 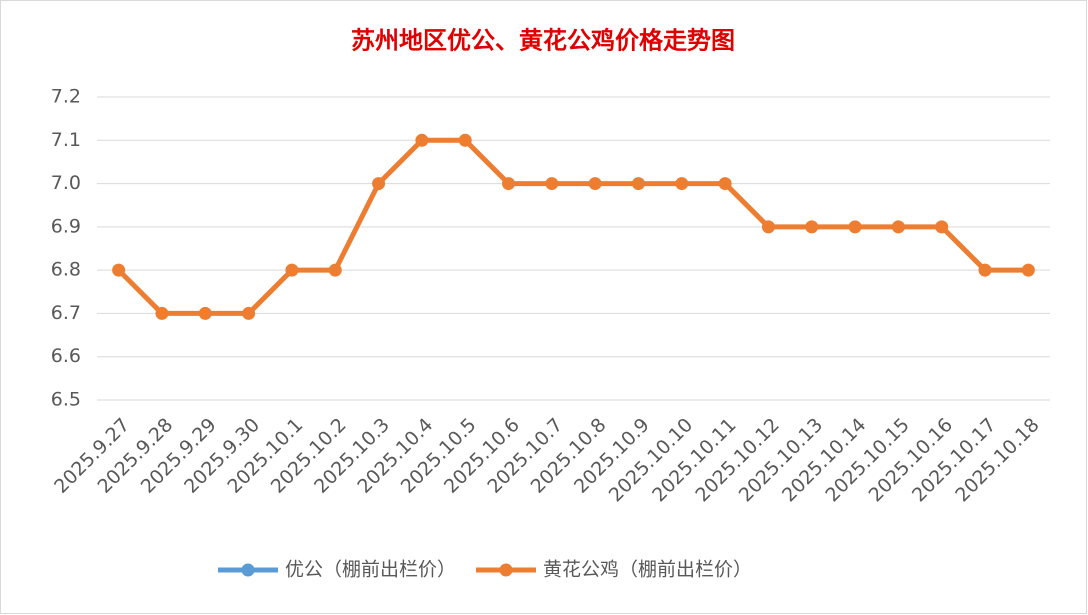 What do you see at coordinates (66, 97) in the screenshot?
I see `y-tick-label: 7.2` at bounding box center [66, 97].